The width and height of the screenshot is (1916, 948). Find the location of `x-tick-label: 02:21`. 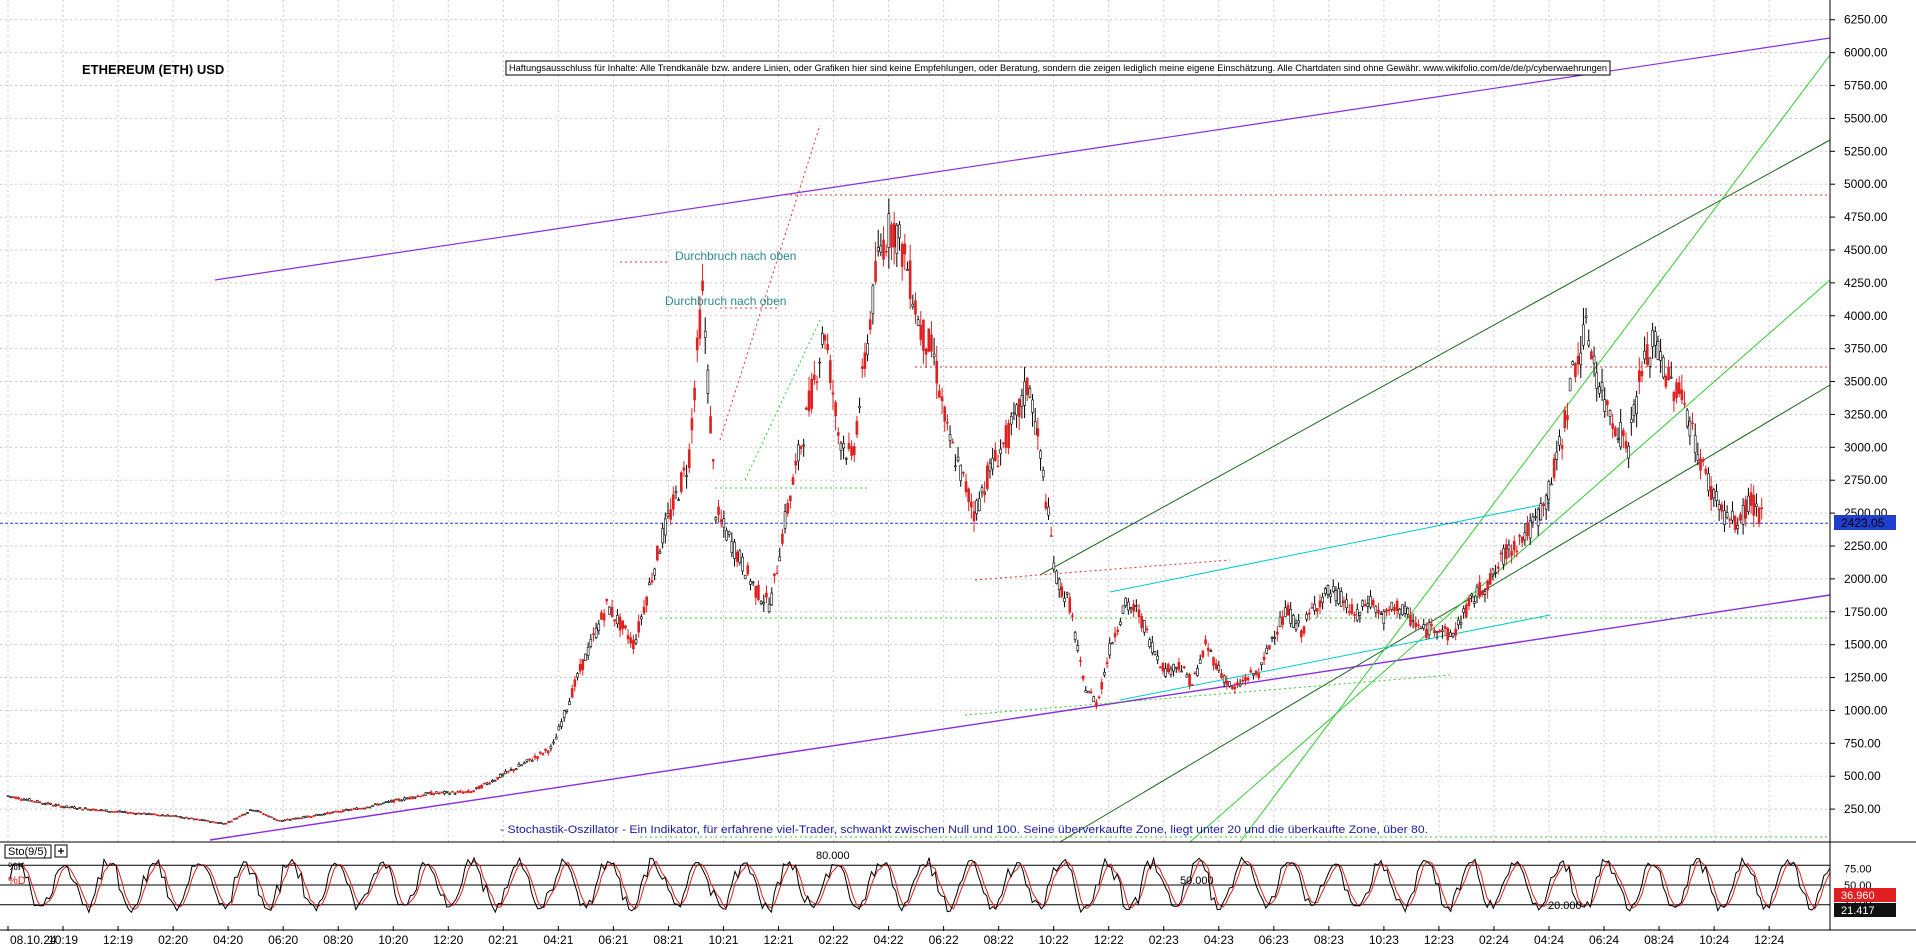

x-tick-label: 02:21 is located at coordinates (503, 940).